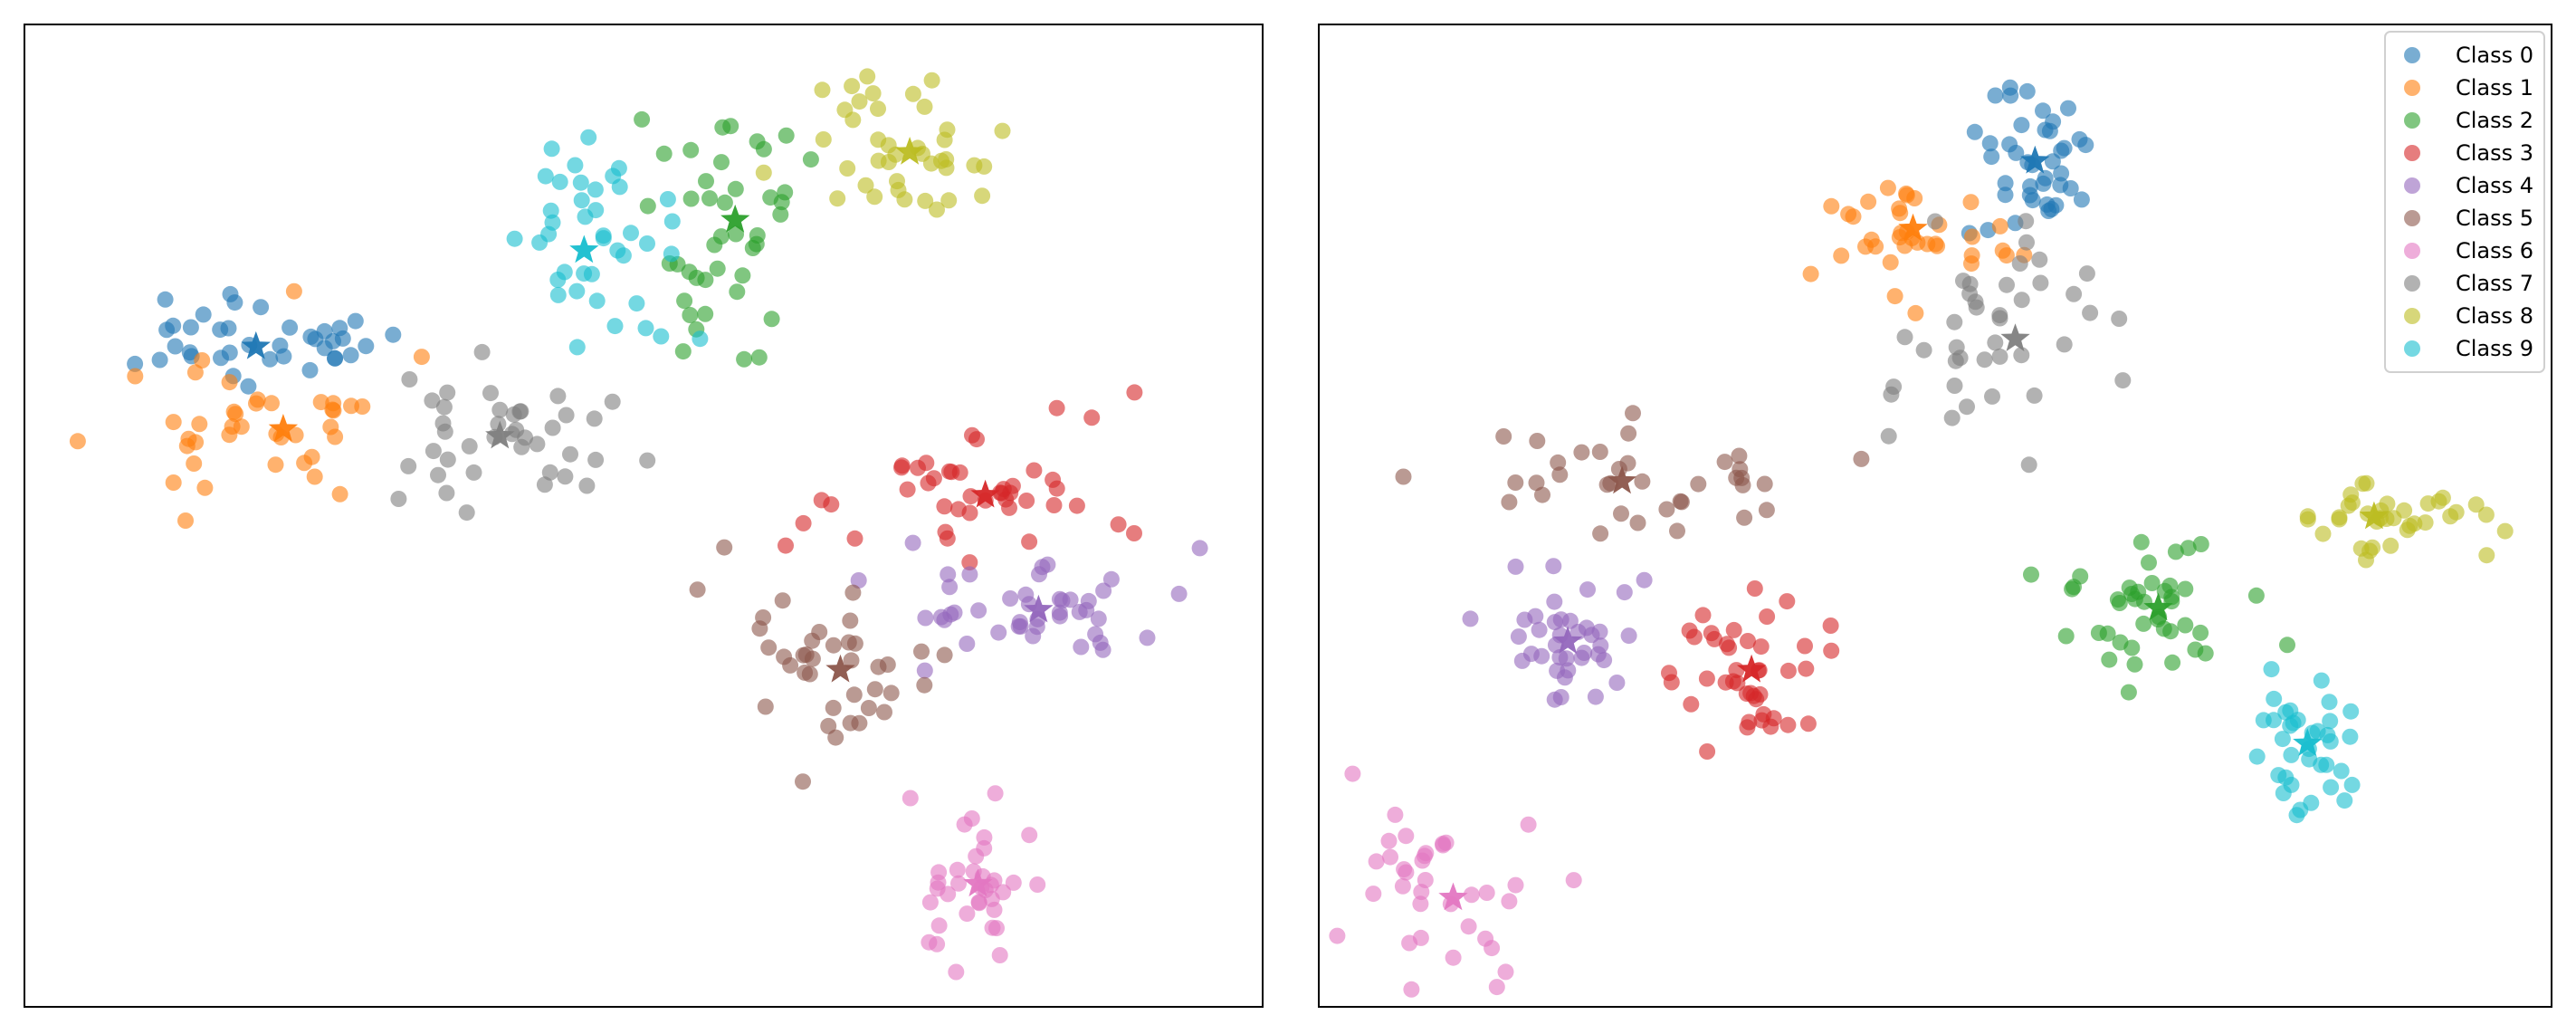 Image resolution: width=2576 pixels, height=1034 pixels. What do you see at coordinates (2495, 56) in the screenshot?
I see `legend-label-class-0: Class 0` at bounding box center [2495, 56].